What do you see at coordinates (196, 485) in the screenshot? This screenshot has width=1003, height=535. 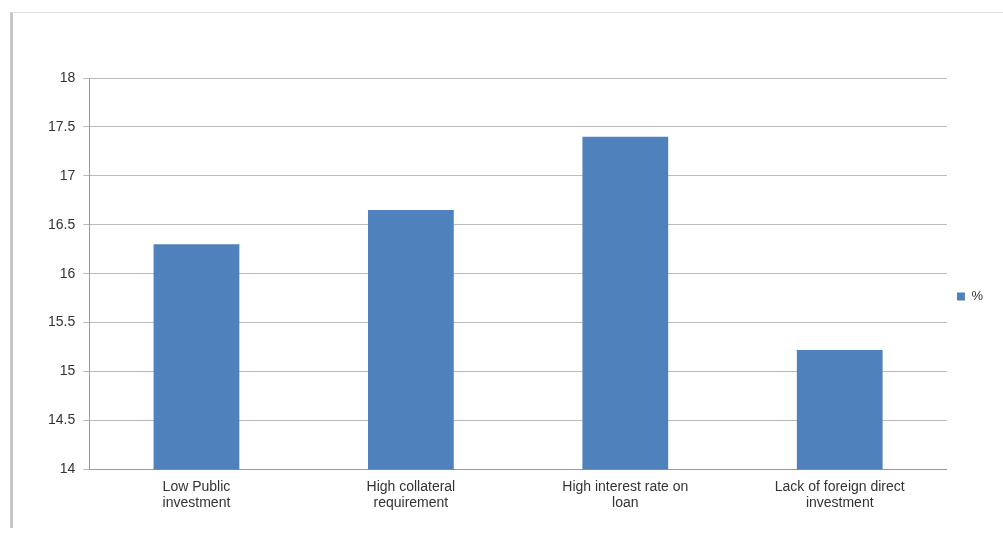 I see `category-label: Low Public` at bounding box center [196, 485].